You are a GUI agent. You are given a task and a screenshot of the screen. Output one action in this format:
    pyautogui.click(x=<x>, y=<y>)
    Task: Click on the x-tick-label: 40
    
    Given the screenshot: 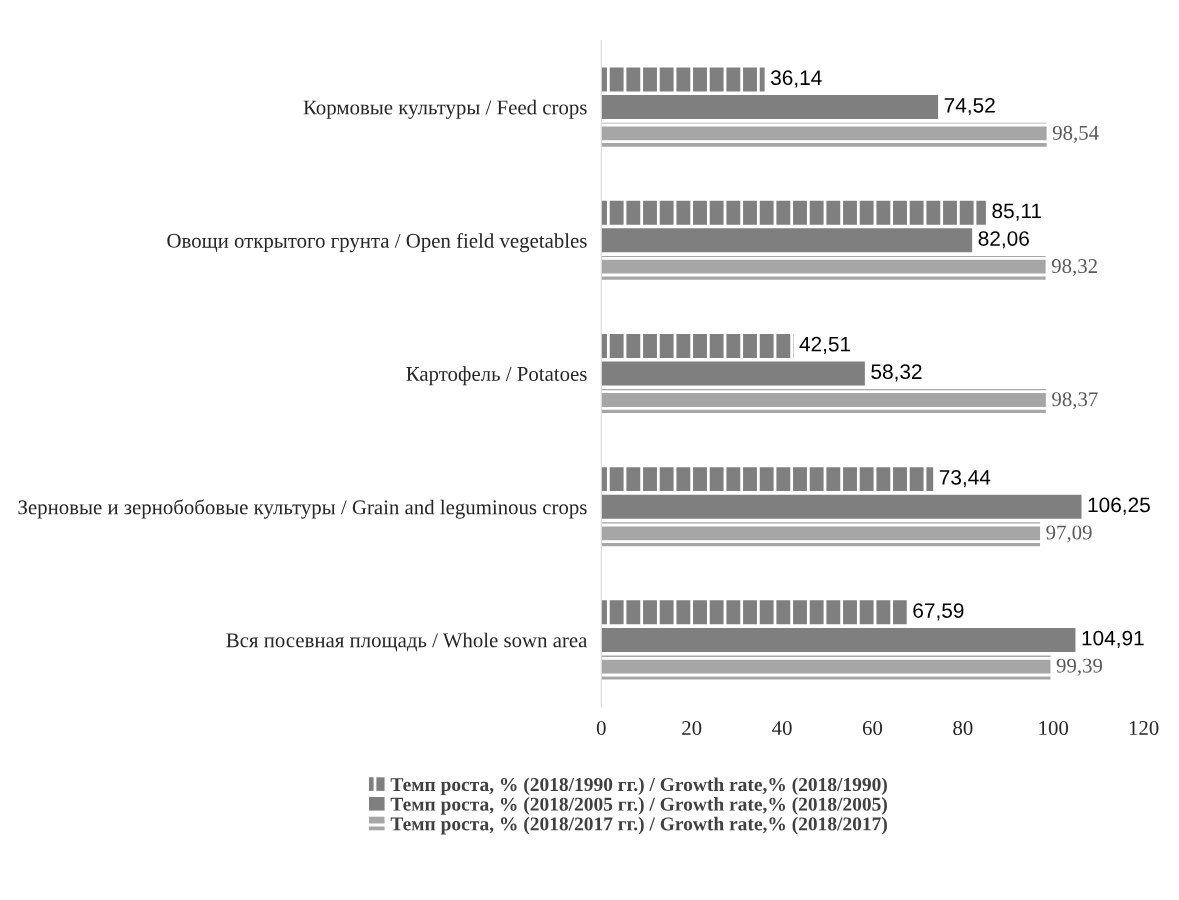 What is the action you would take?
    pyautogui.click(x=782, y=728)
    